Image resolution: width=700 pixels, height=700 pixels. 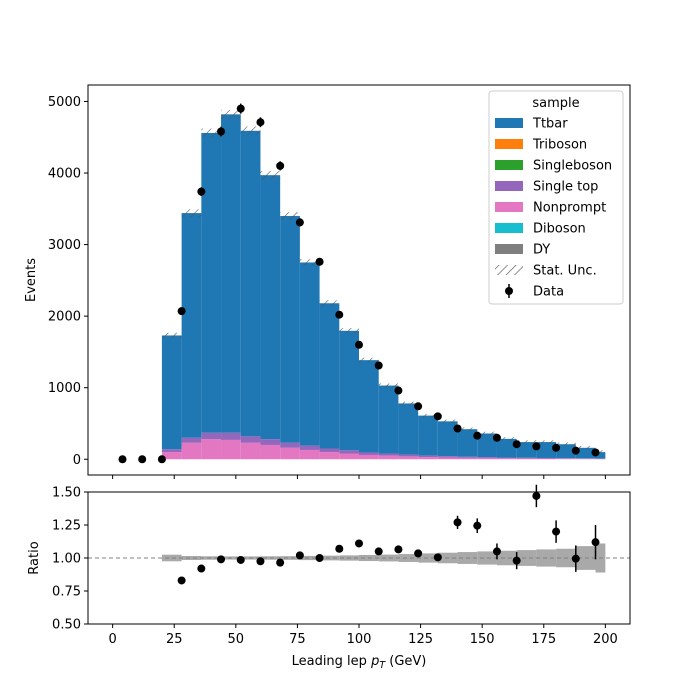 I want to click on legend-marker, so click(x=509, y=291).